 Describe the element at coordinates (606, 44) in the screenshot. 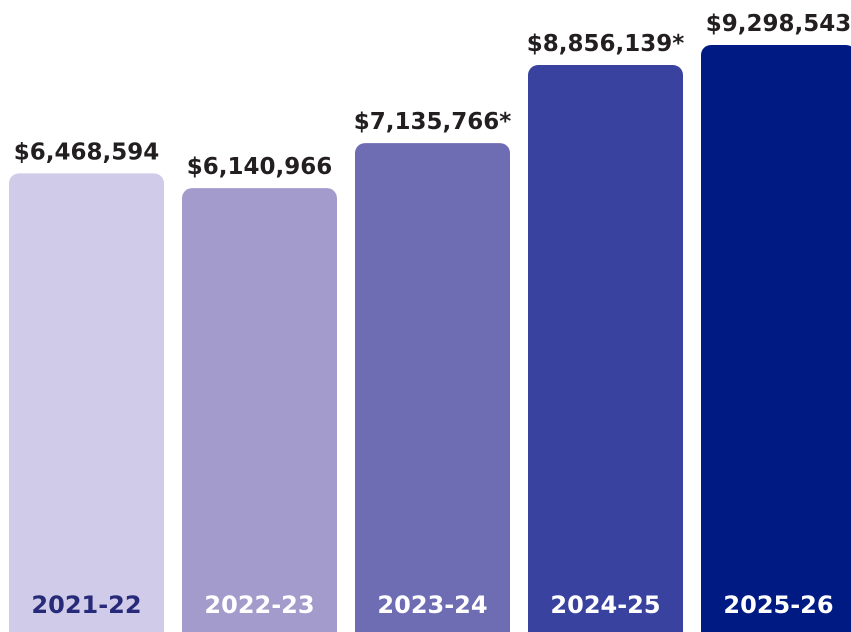

I see `value-label: $8,856,139*` at that location.